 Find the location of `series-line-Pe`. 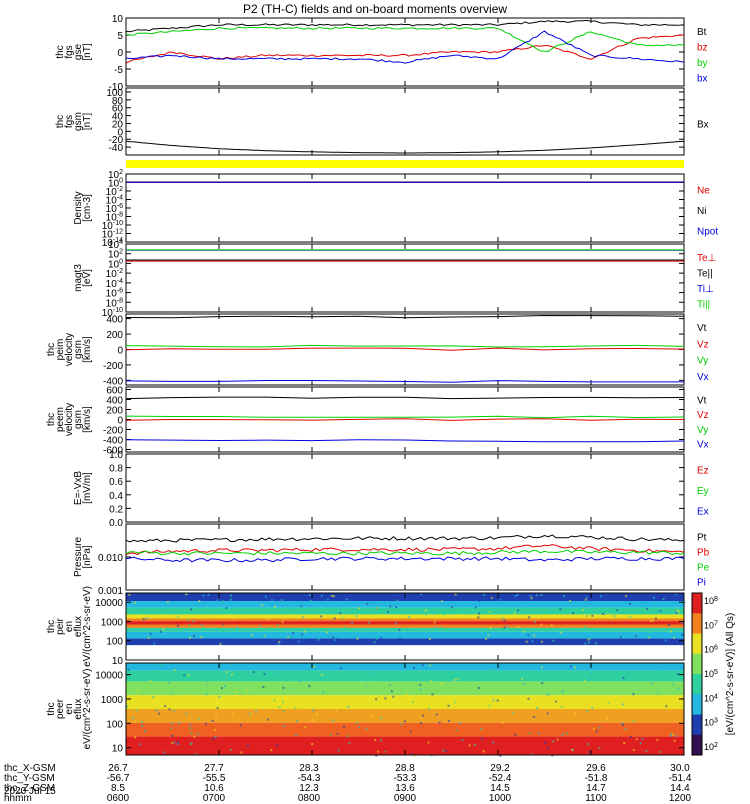

series-line-Pe is located at coordinates (405, 552).